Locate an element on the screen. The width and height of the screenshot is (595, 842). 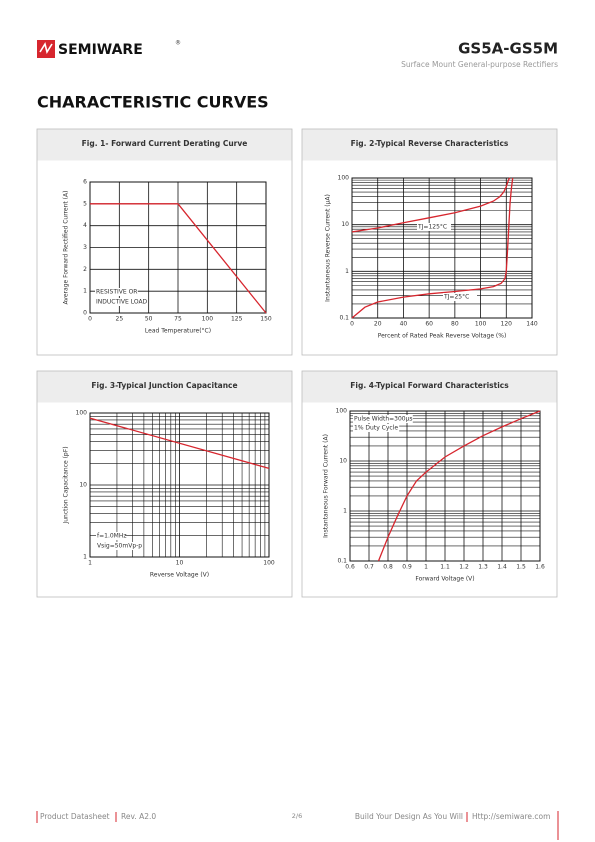
section-title: CHARACTERISTIC CURVES is located at coordinates (153, 102).